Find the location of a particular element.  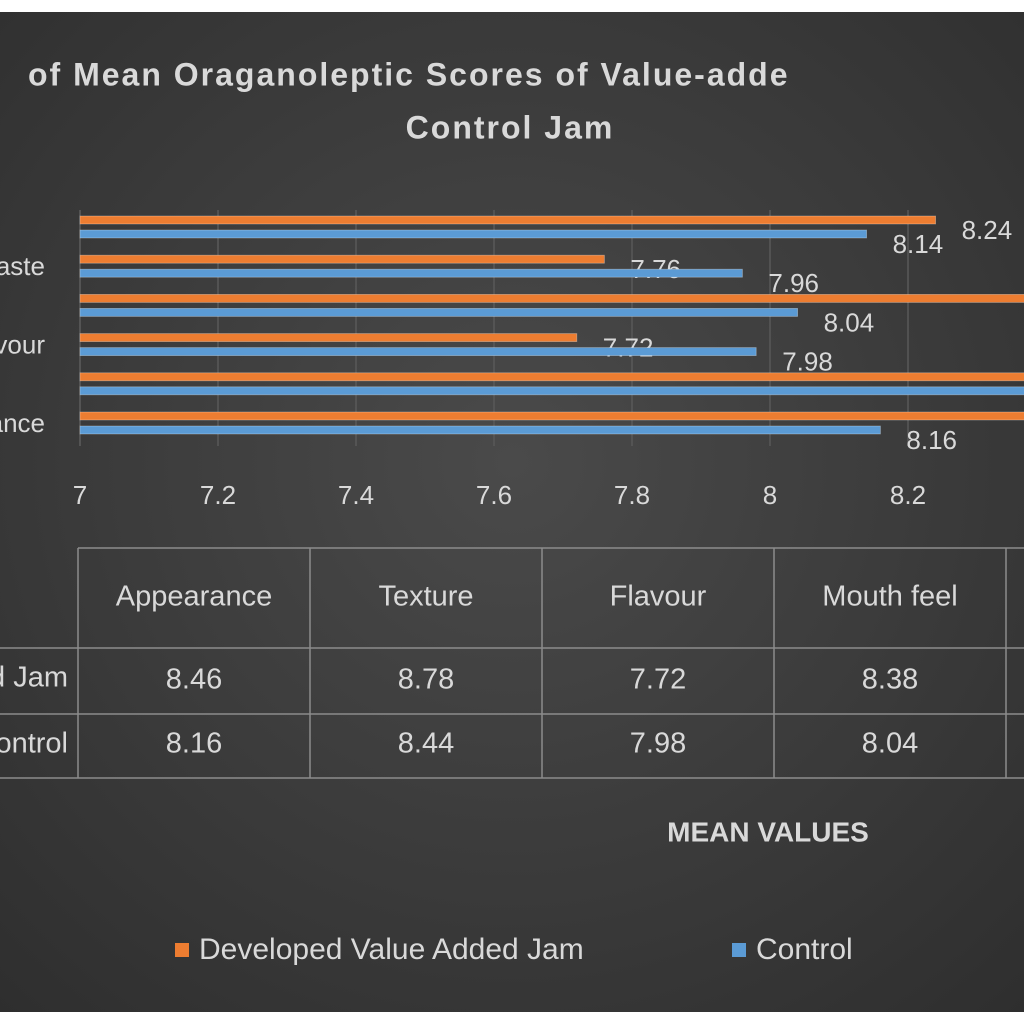

data-label: 7.76 is located at coordinates (655, 269).